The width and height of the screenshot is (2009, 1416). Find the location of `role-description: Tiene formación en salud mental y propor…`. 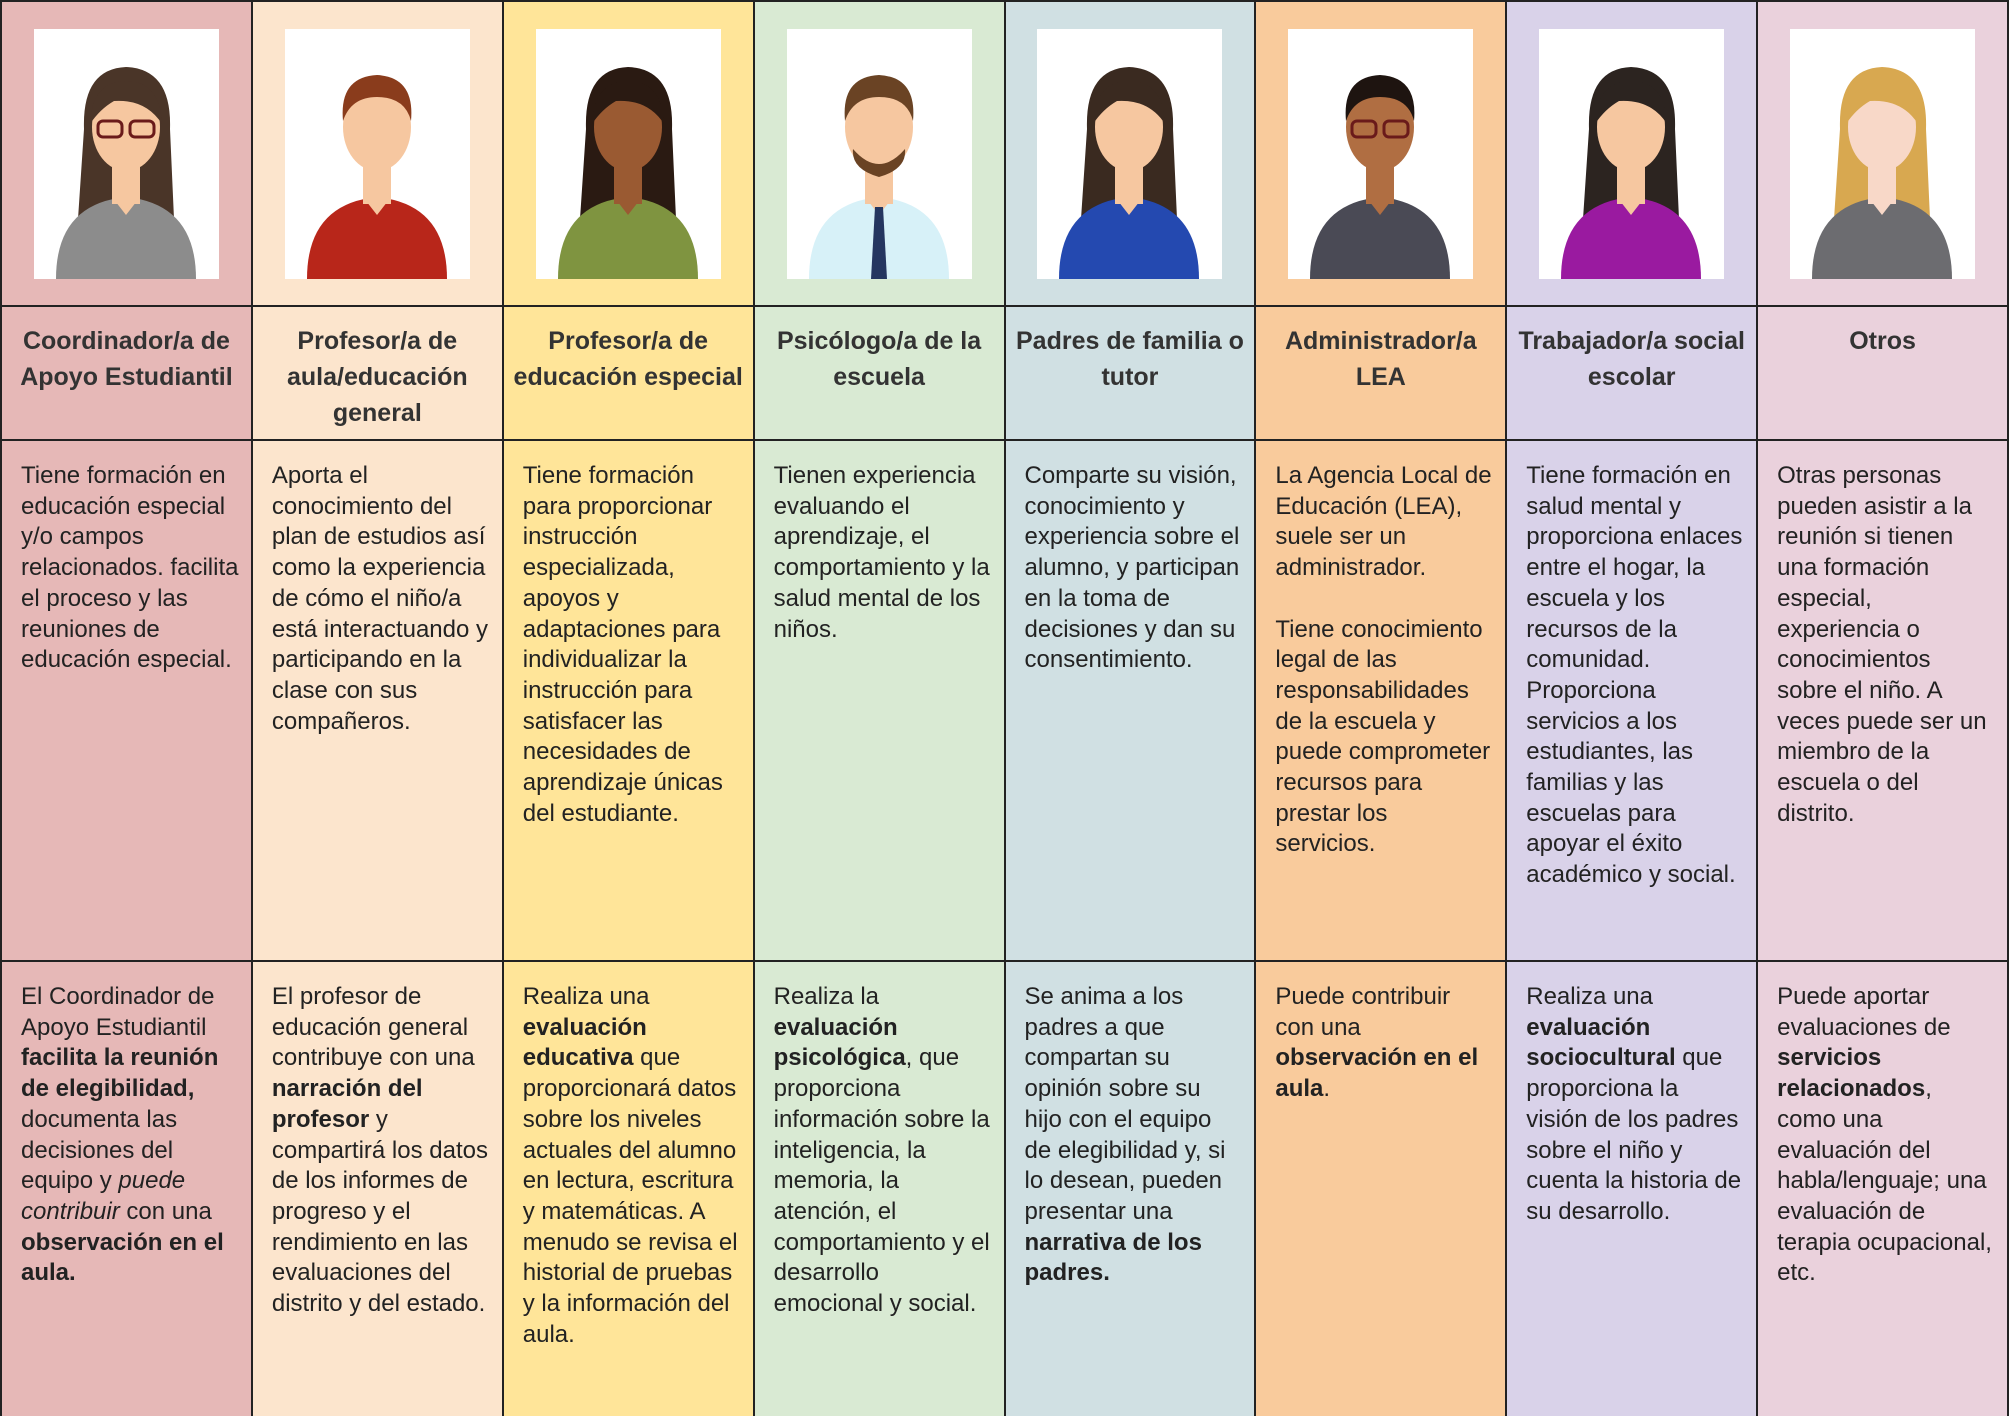

role-description: Tiene formación en salud mental y propor… is located at coordinates (1633, 701).